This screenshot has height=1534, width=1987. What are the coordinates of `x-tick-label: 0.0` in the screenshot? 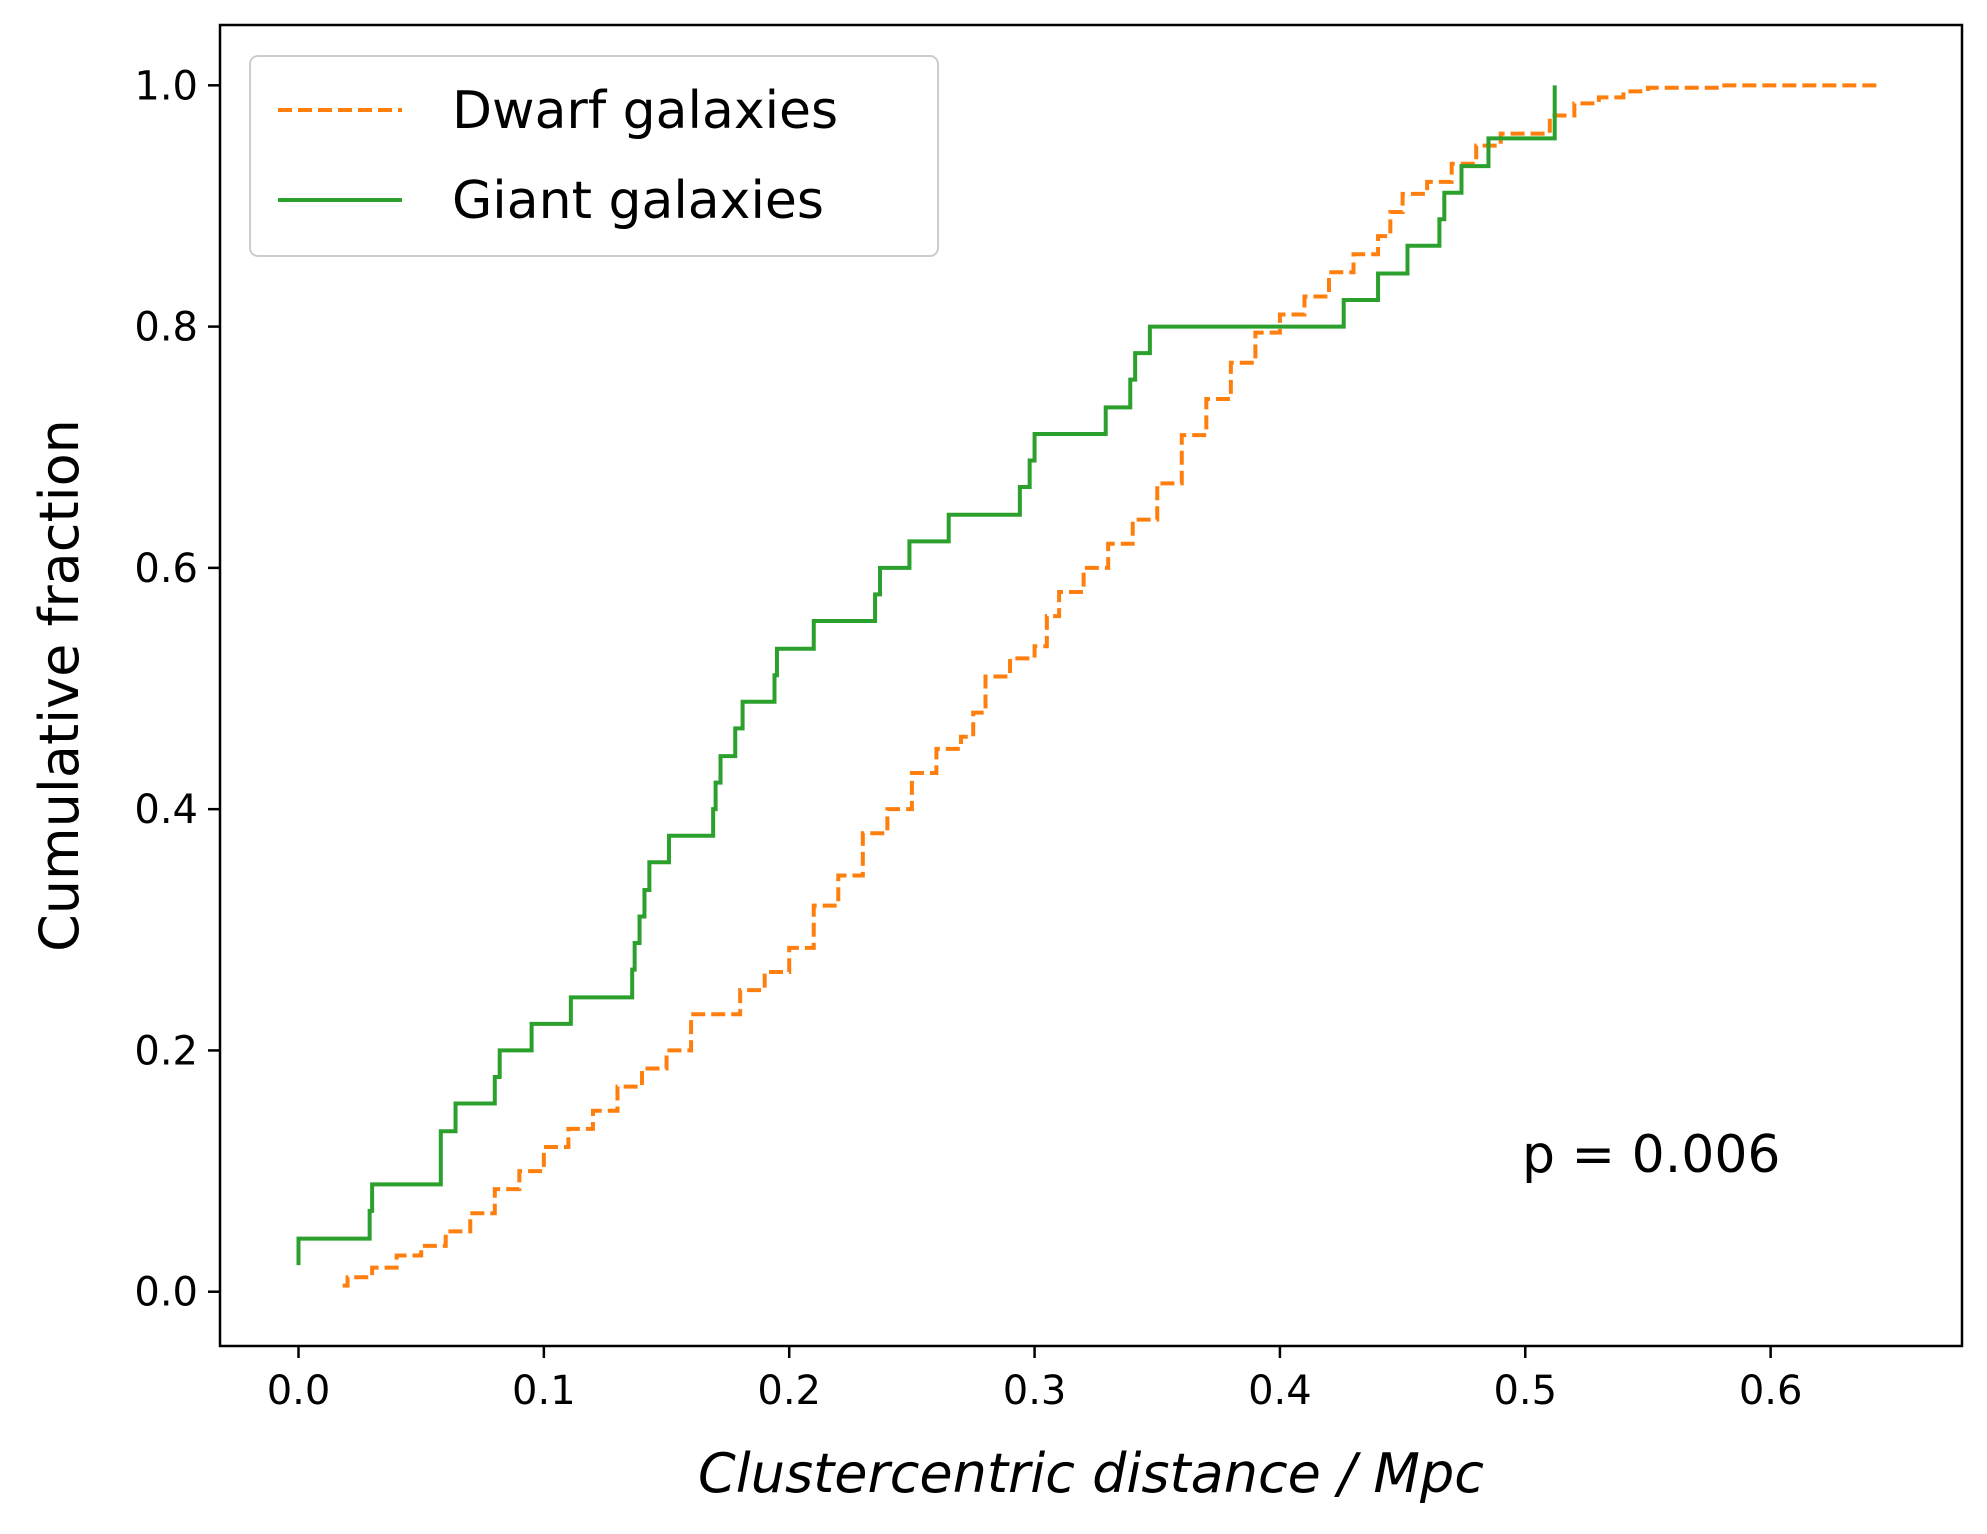 It's located at (299, 1391).